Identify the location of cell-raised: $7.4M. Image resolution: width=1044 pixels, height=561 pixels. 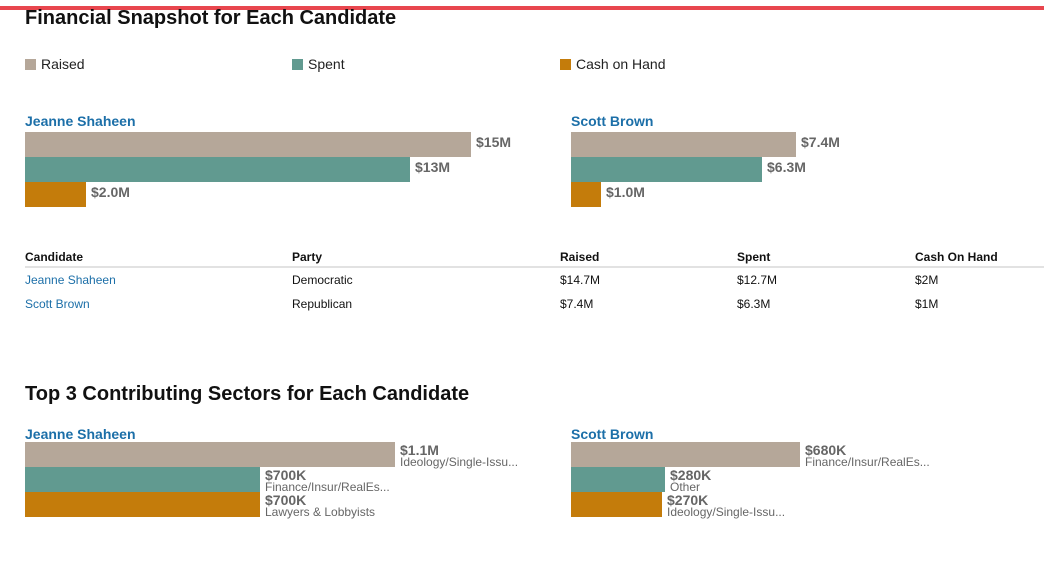
(577, 304).